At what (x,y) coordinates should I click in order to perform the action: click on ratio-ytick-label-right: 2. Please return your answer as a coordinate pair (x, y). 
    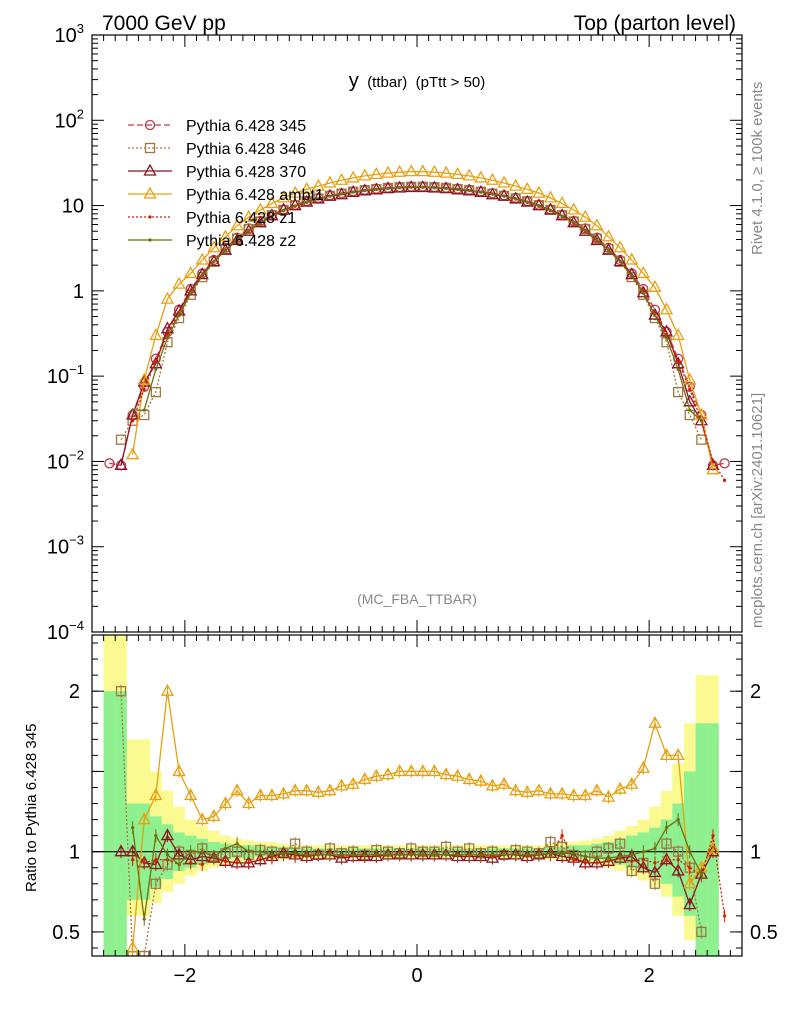
    Looking at the image, I should click on (755, 692).